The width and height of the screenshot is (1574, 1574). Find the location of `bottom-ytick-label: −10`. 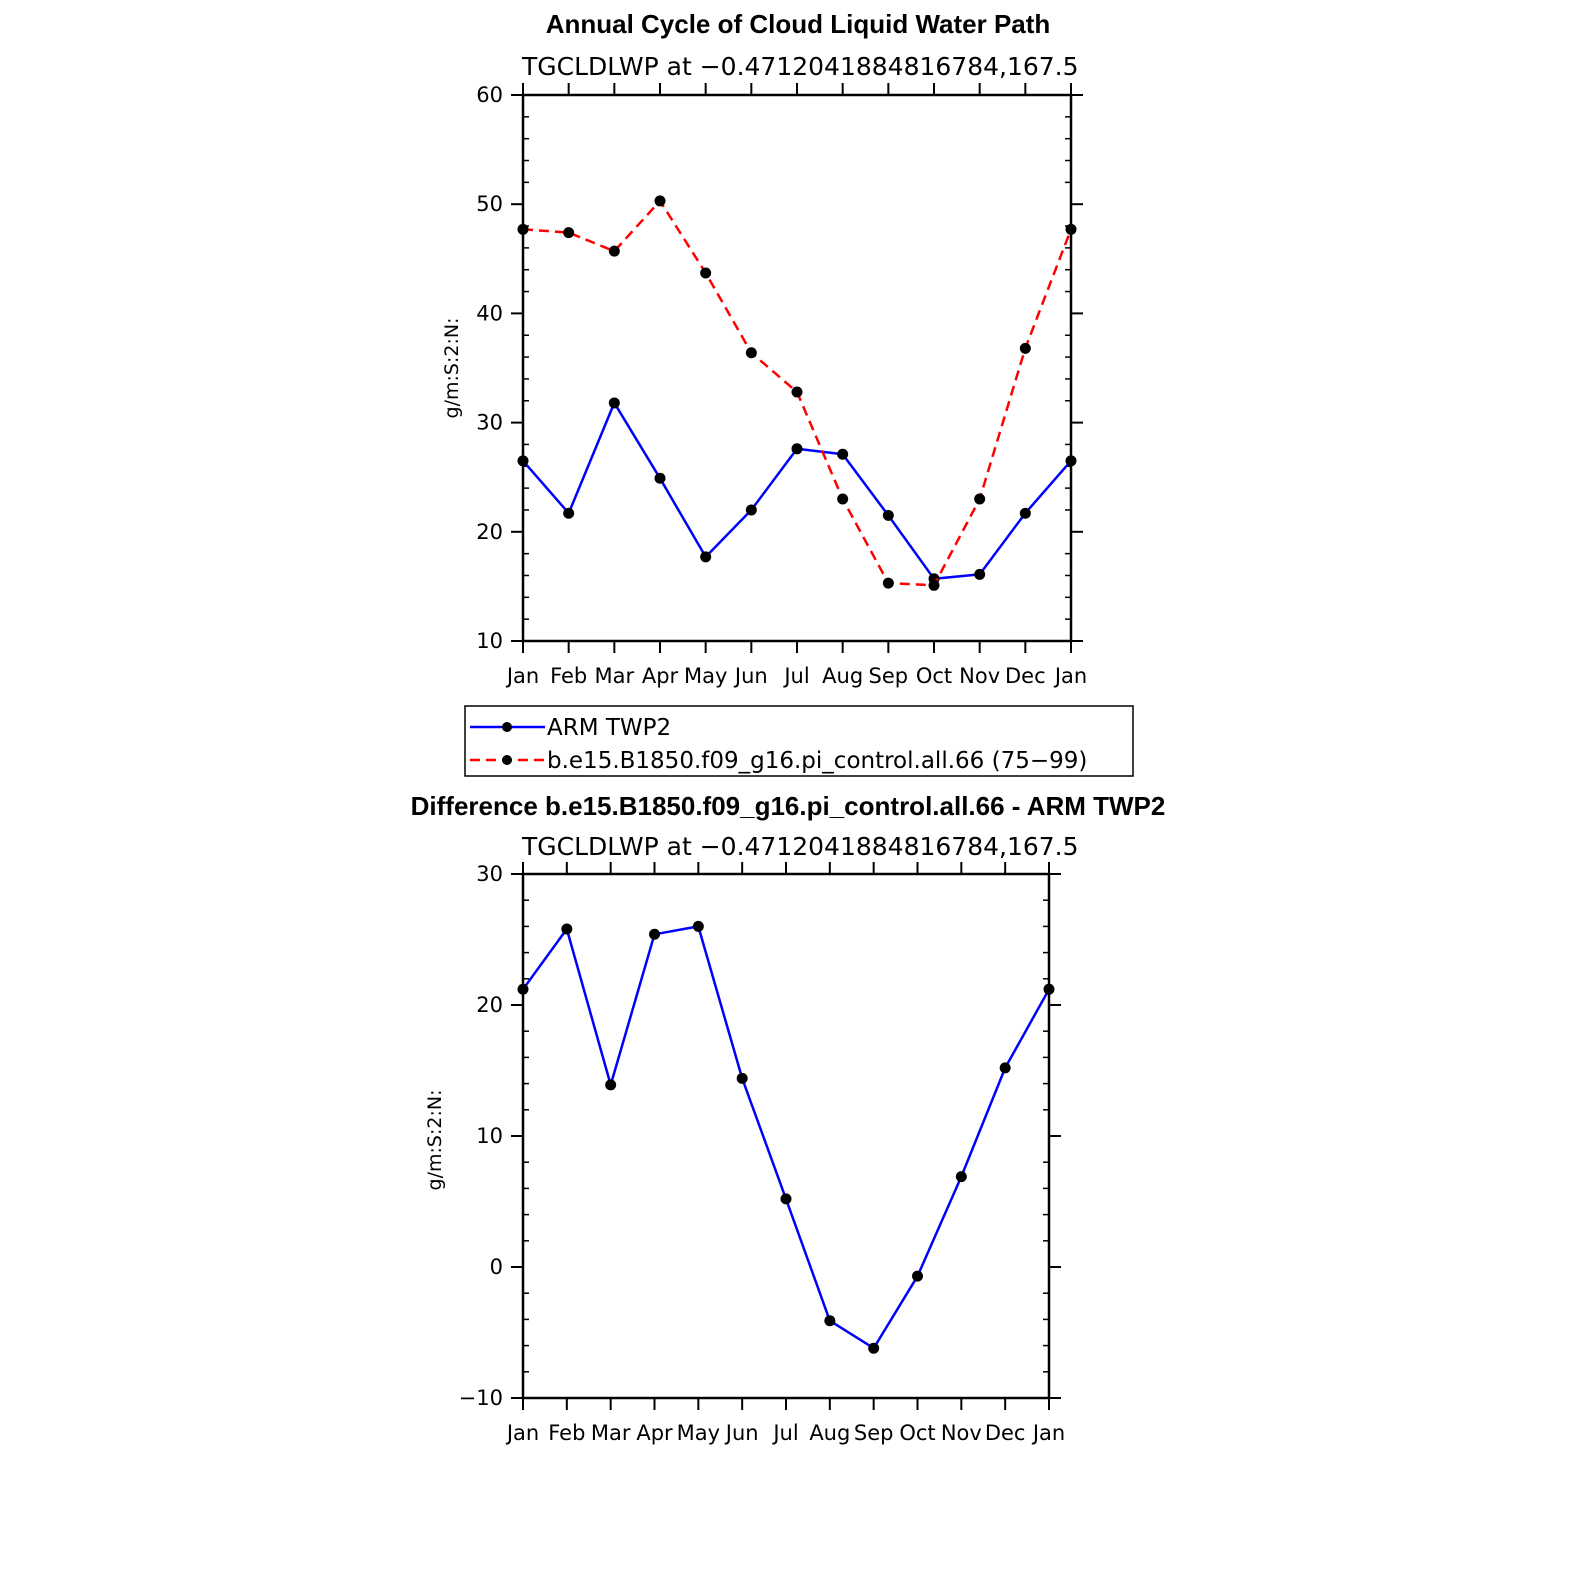

bottom-ytick-label: −10 is located at coordinates (481, 1398).